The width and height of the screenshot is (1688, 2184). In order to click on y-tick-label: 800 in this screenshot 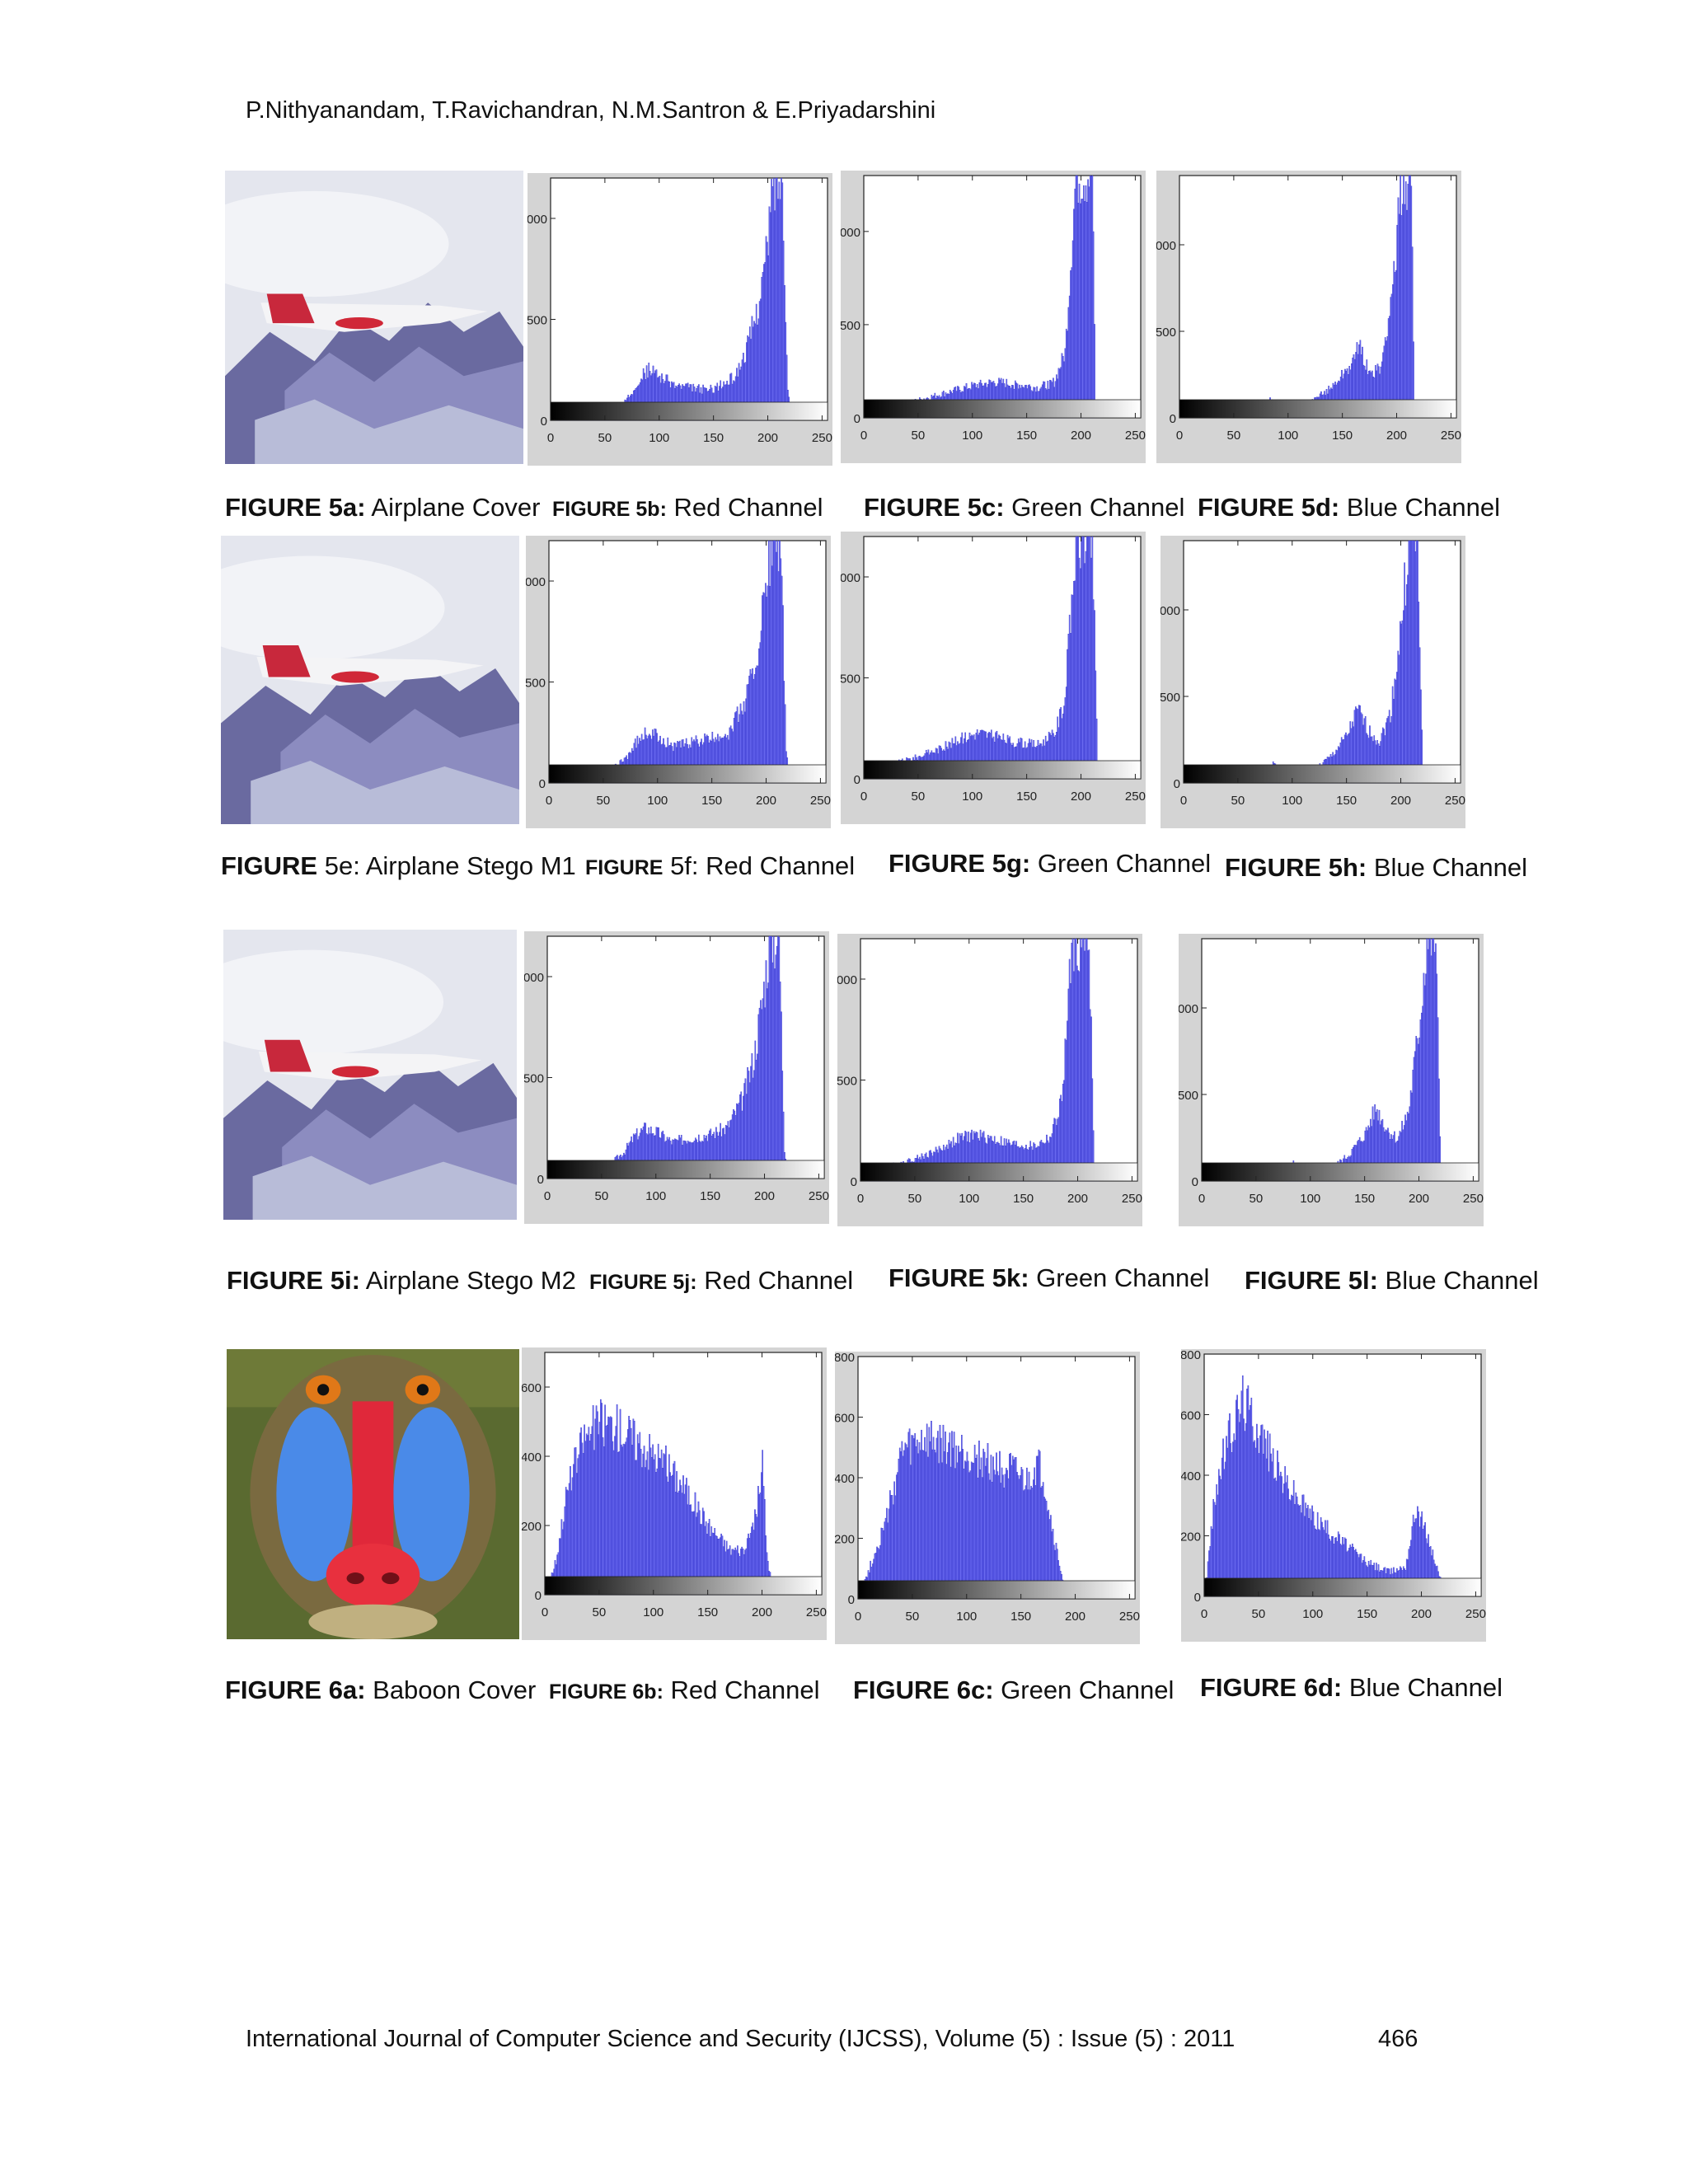, I will do `click(845, 1358)`.